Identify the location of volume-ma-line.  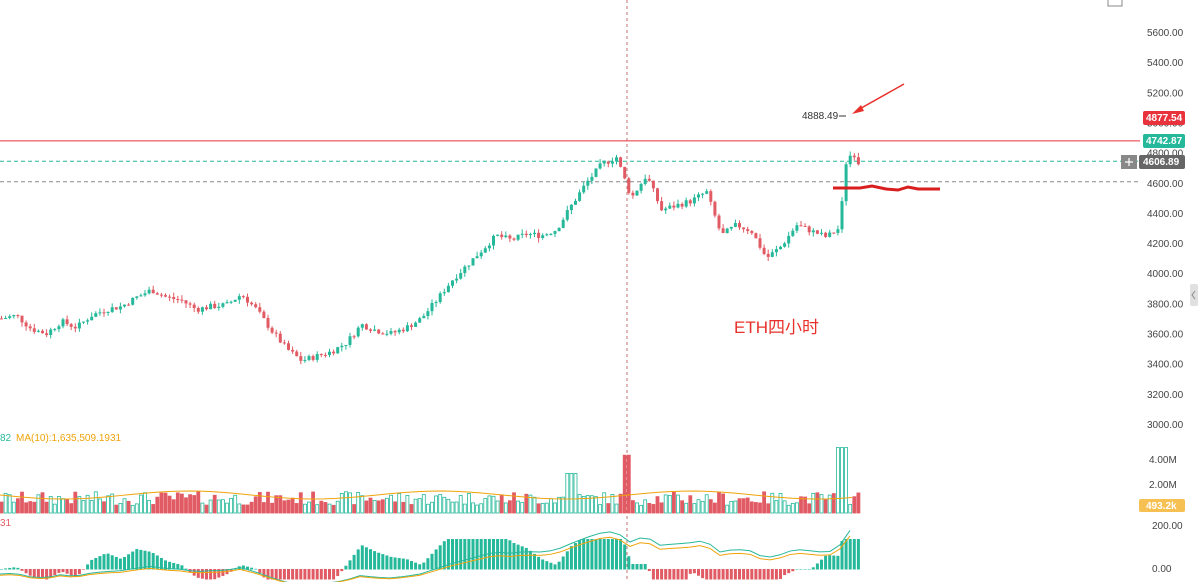
(426, 495).